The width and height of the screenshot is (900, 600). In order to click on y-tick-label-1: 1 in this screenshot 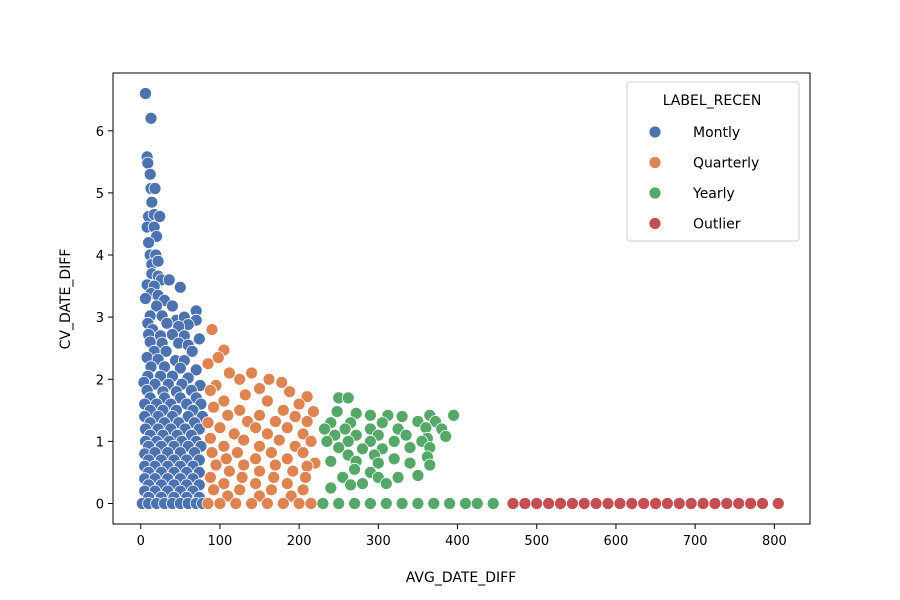, I will do `click(100, 442)`.